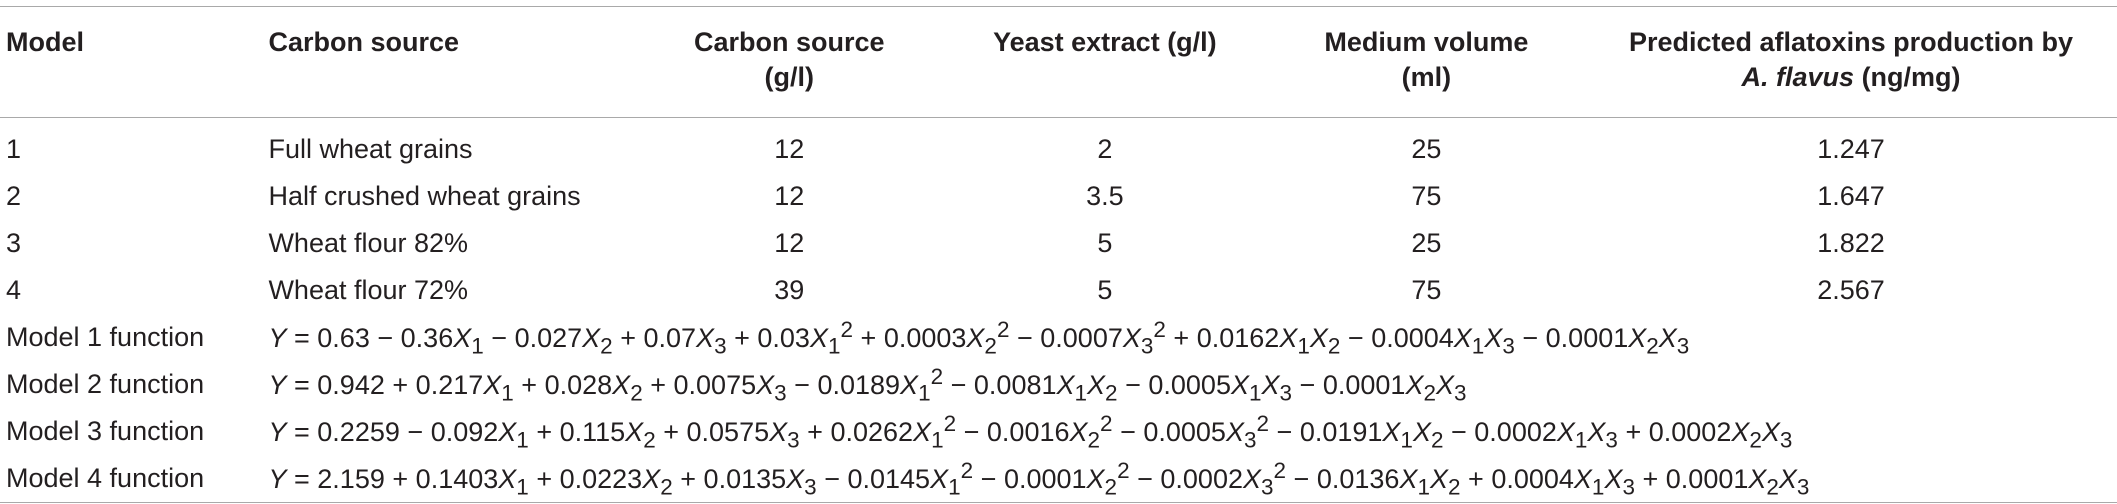 This screenshot has height=504, width=2117. Describe the element at coordinates (368, 243) in the screenshot. I see `cell-carbon-source: Wheat flour 82%` at that location.